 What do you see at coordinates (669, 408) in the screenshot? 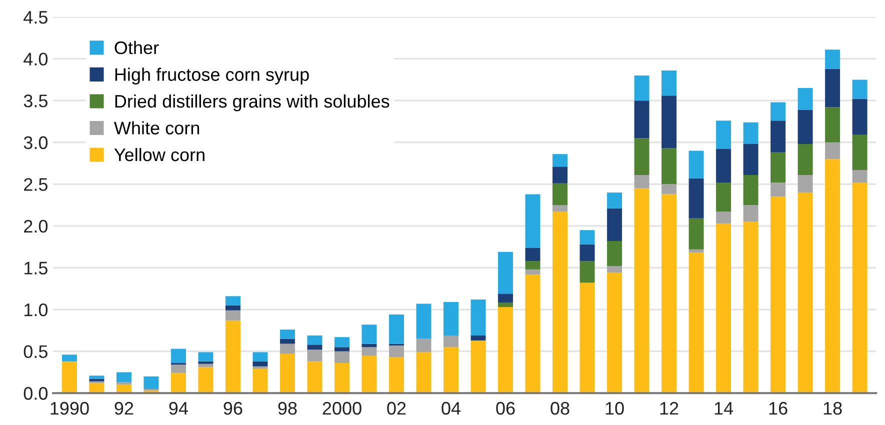
I see `x-tick-label: 12` at bounding box center [669, 408].